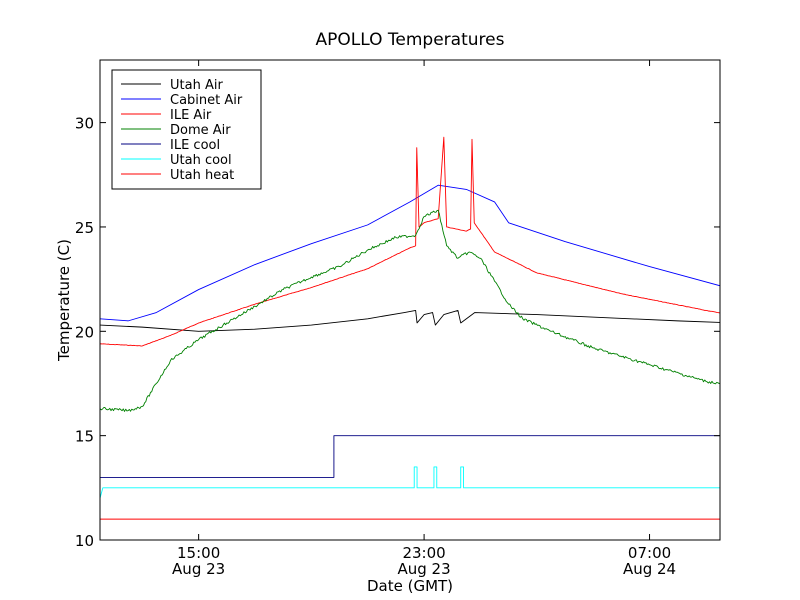 The width and height of the screenshot is (800, 600). I want to click on legend-label-ile-cool: ILE cool, so click(195, 145).